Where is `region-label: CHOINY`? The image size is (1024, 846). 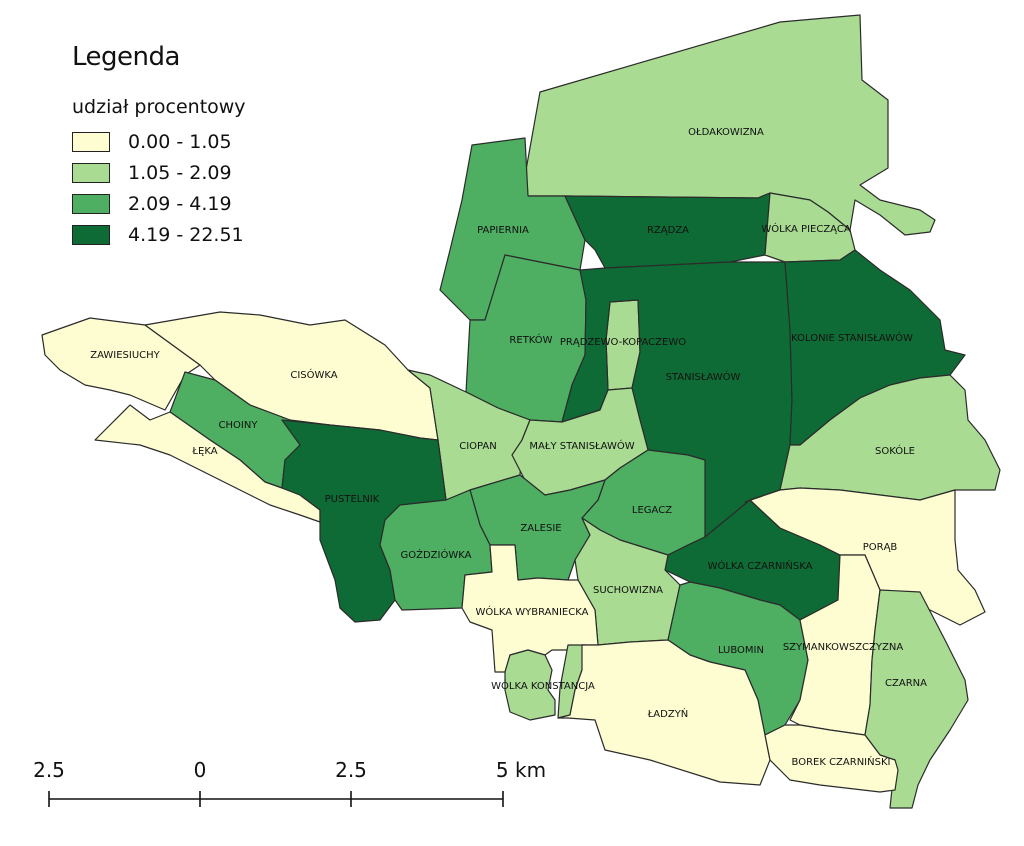
region-label: CHOINY is located at coordinates (239, 425).